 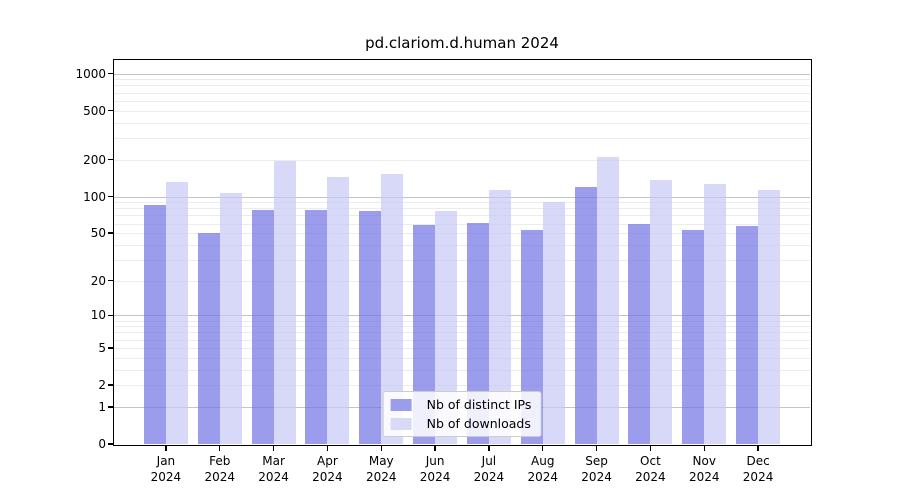 I want to click on legend-swatch-distinct-ips, so click(x=401, y=404).